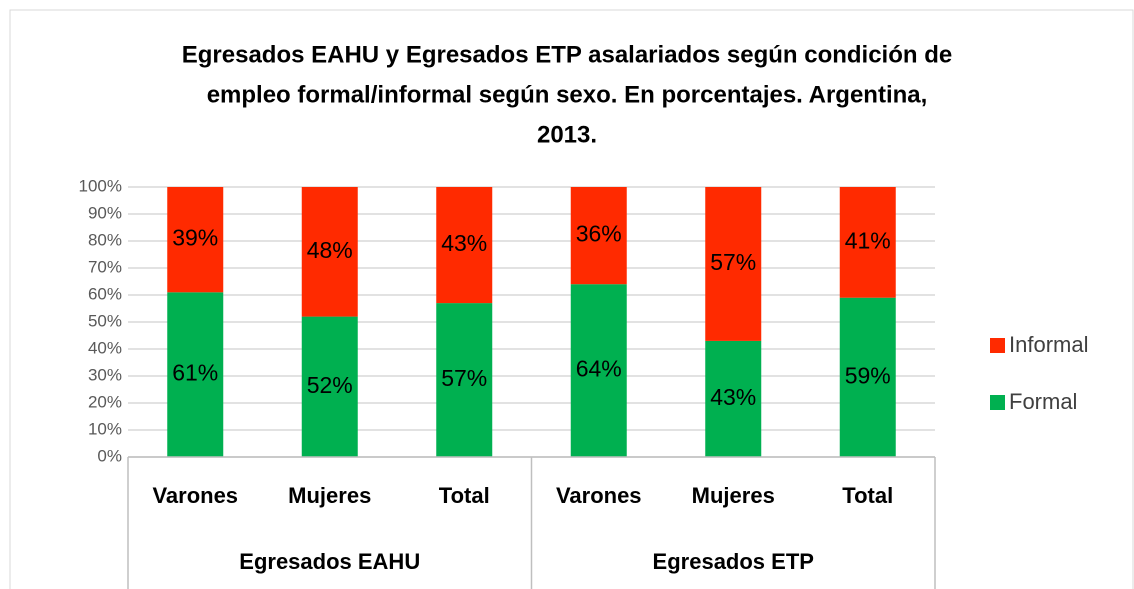 The width and height of the screenshot is (1134, 589). What do you see at coordinates (1043, 401) in the screenshot?
I see `legend-label: Formal` at bounding box center [1043, 401].